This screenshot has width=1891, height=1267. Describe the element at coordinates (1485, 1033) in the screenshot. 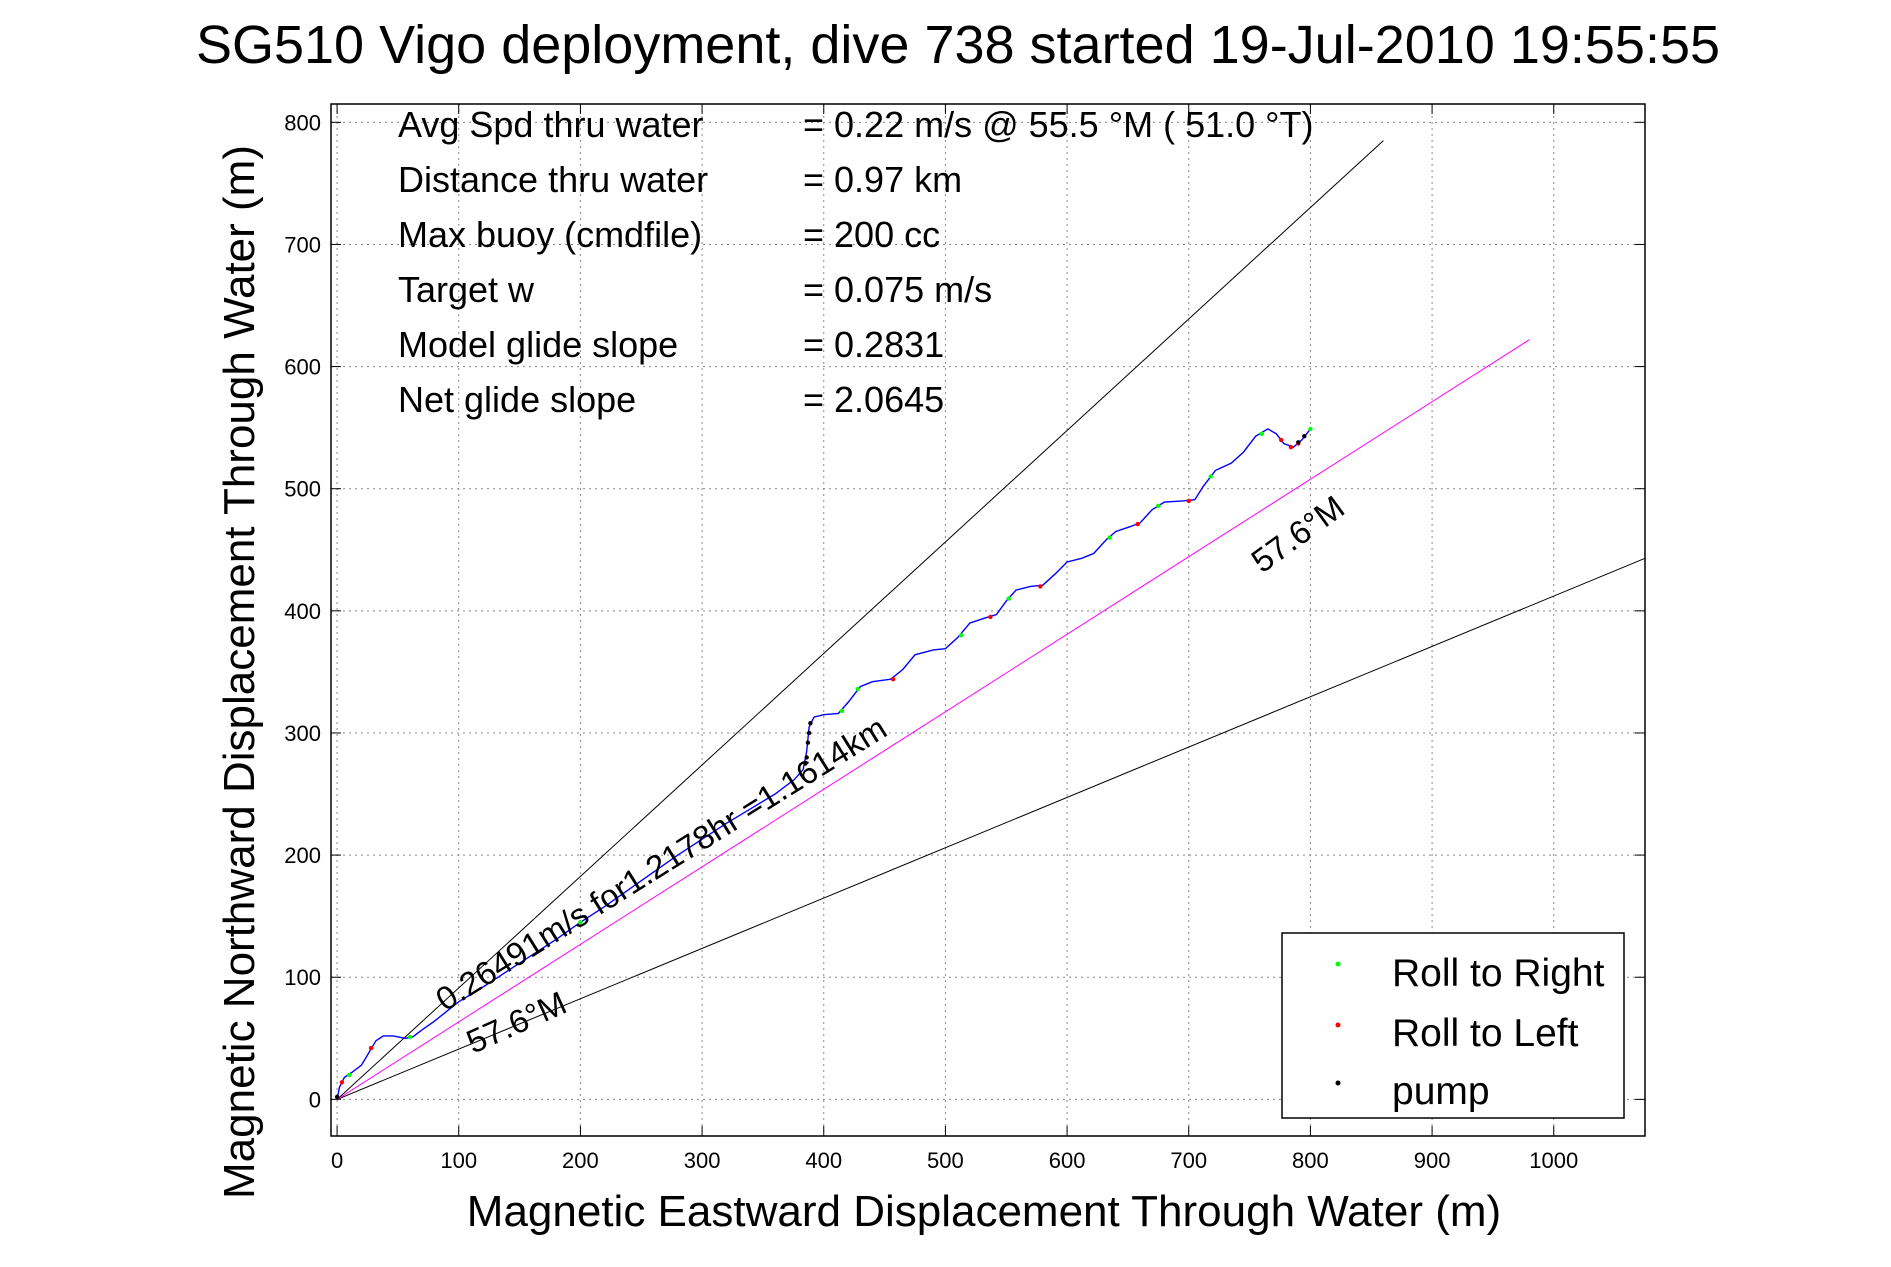

I see `legend-label-roll-left: Roll to Left` at that location.